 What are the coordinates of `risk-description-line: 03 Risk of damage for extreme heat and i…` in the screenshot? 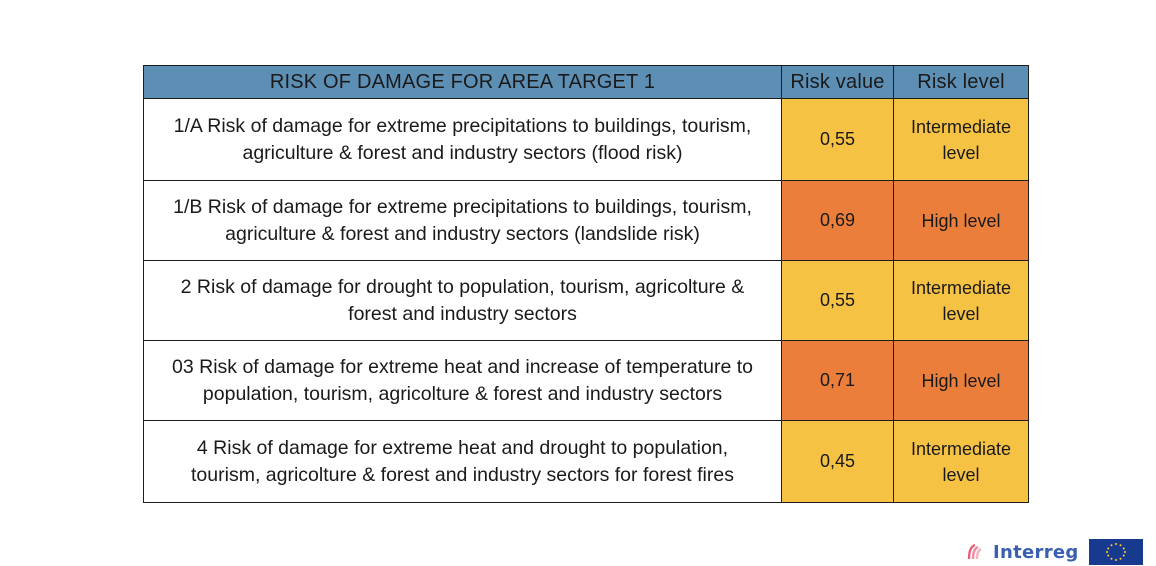 It's located at (462, 366).